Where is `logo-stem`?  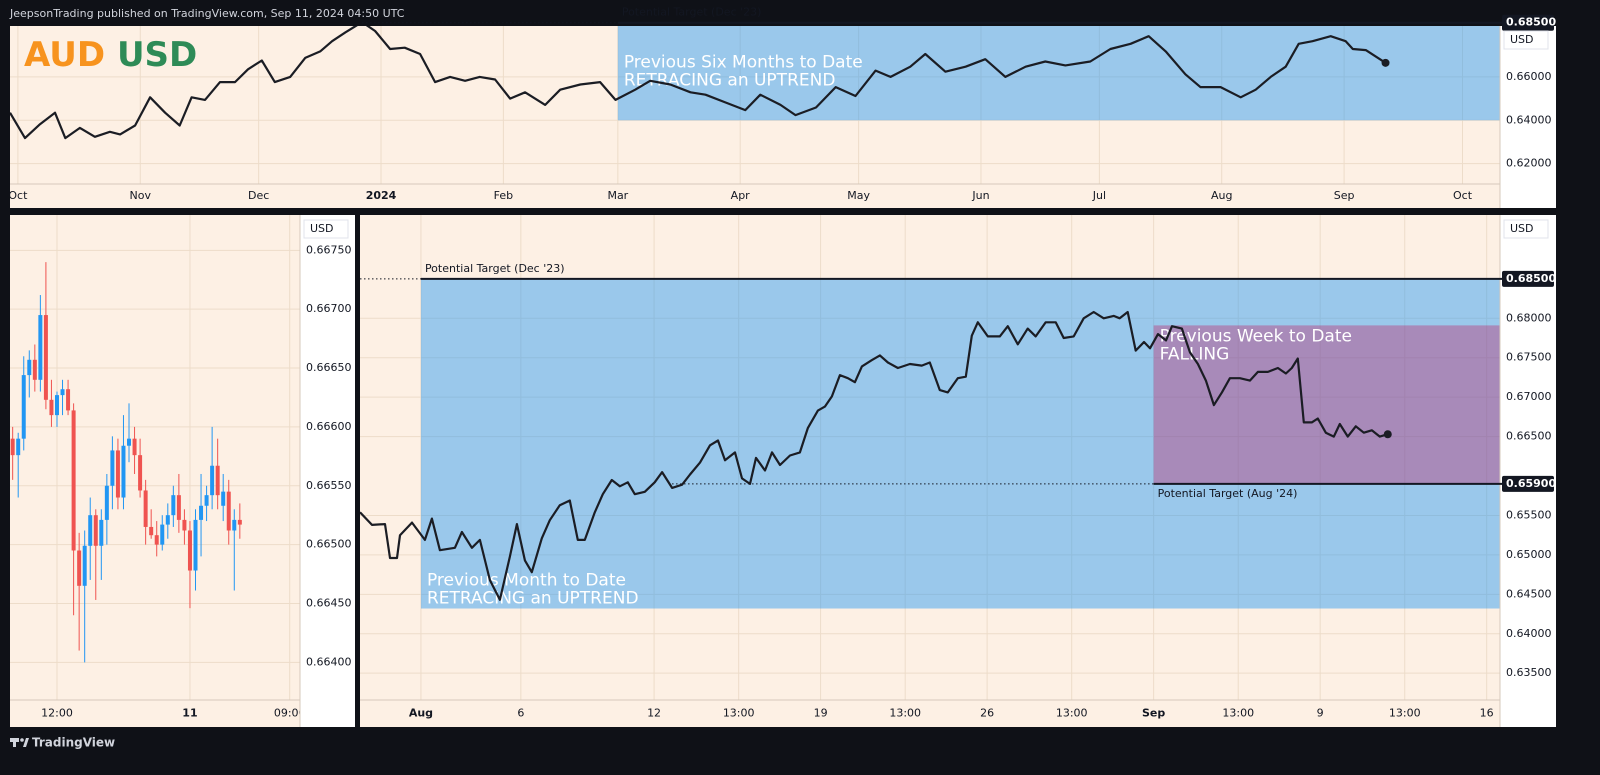 logo-stem is located at coordinates (14, 742).